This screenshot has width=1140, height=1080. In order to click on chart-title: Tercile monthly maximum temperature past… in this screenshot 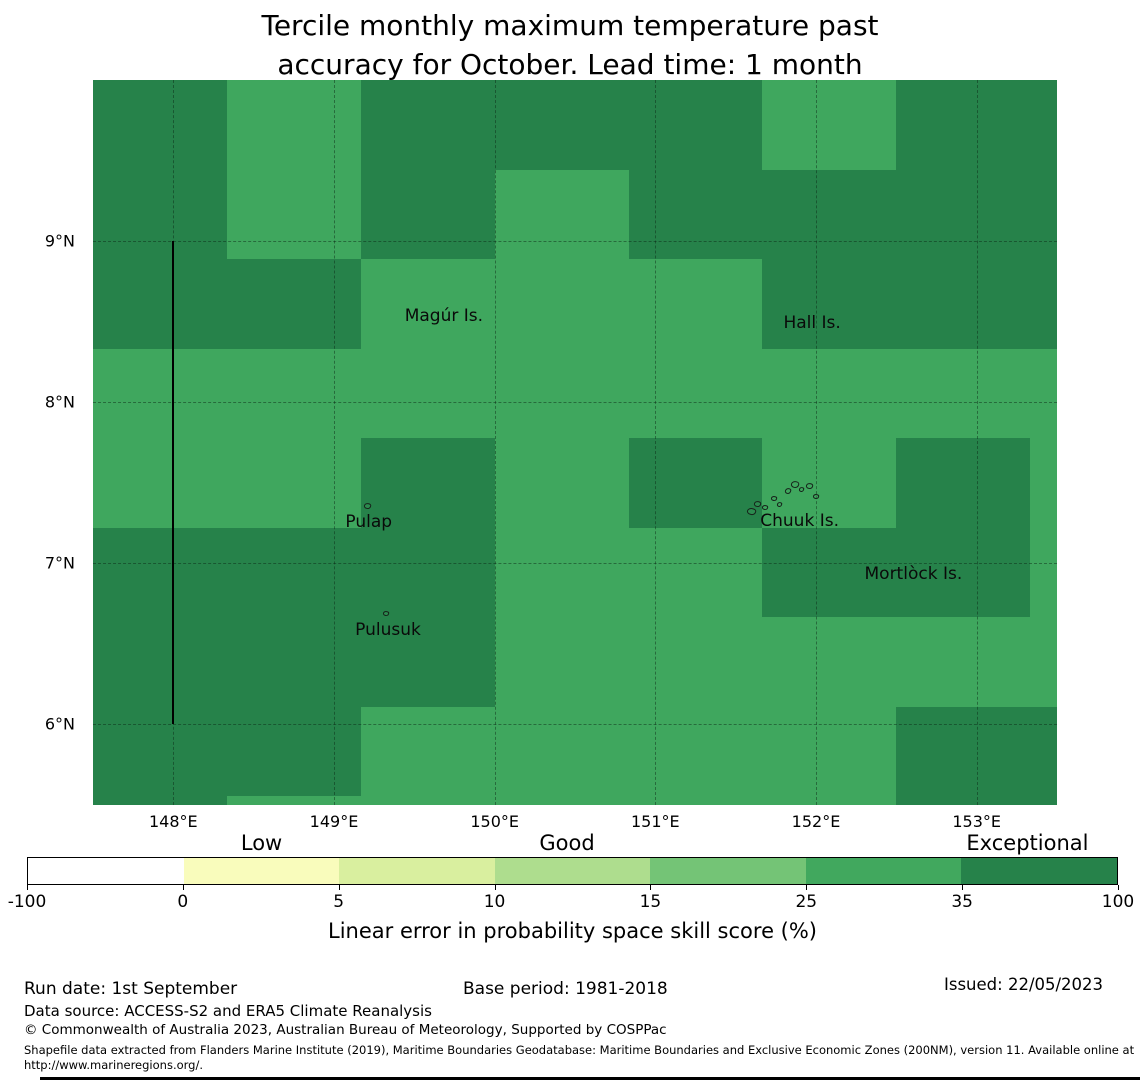, I will do `click(570, 45)`.